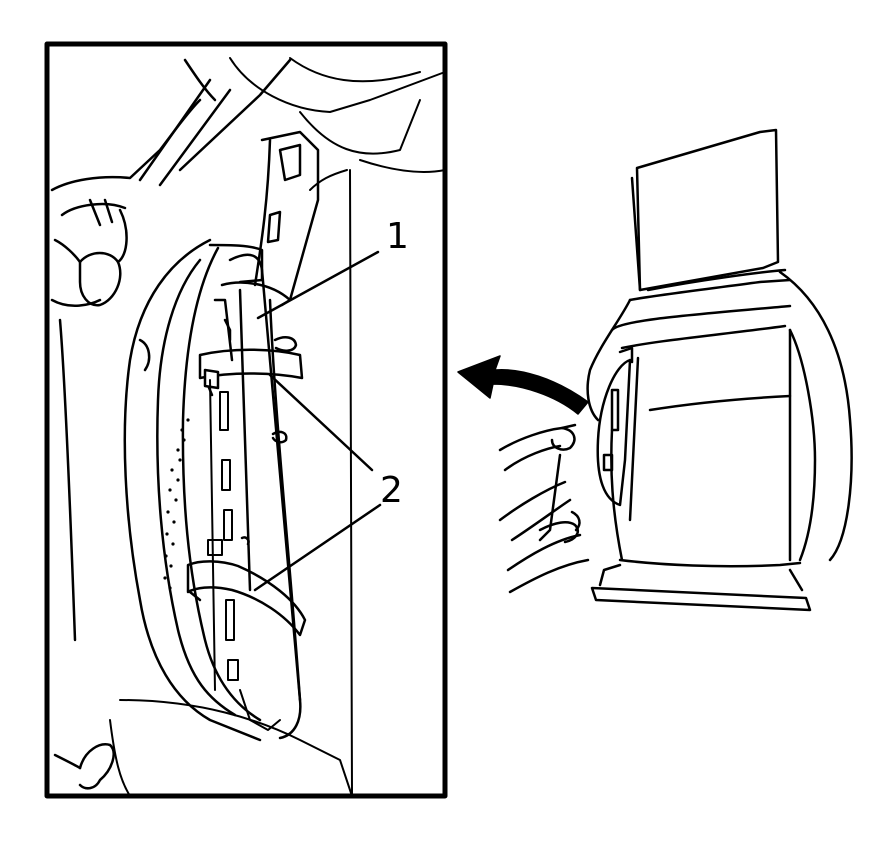 The width and height of the screenshot is (893, 859). What do you see at coordinates (391, 490) in the screenshot?
I see `callout-label-2: 2` at bounding box center [391, 490].